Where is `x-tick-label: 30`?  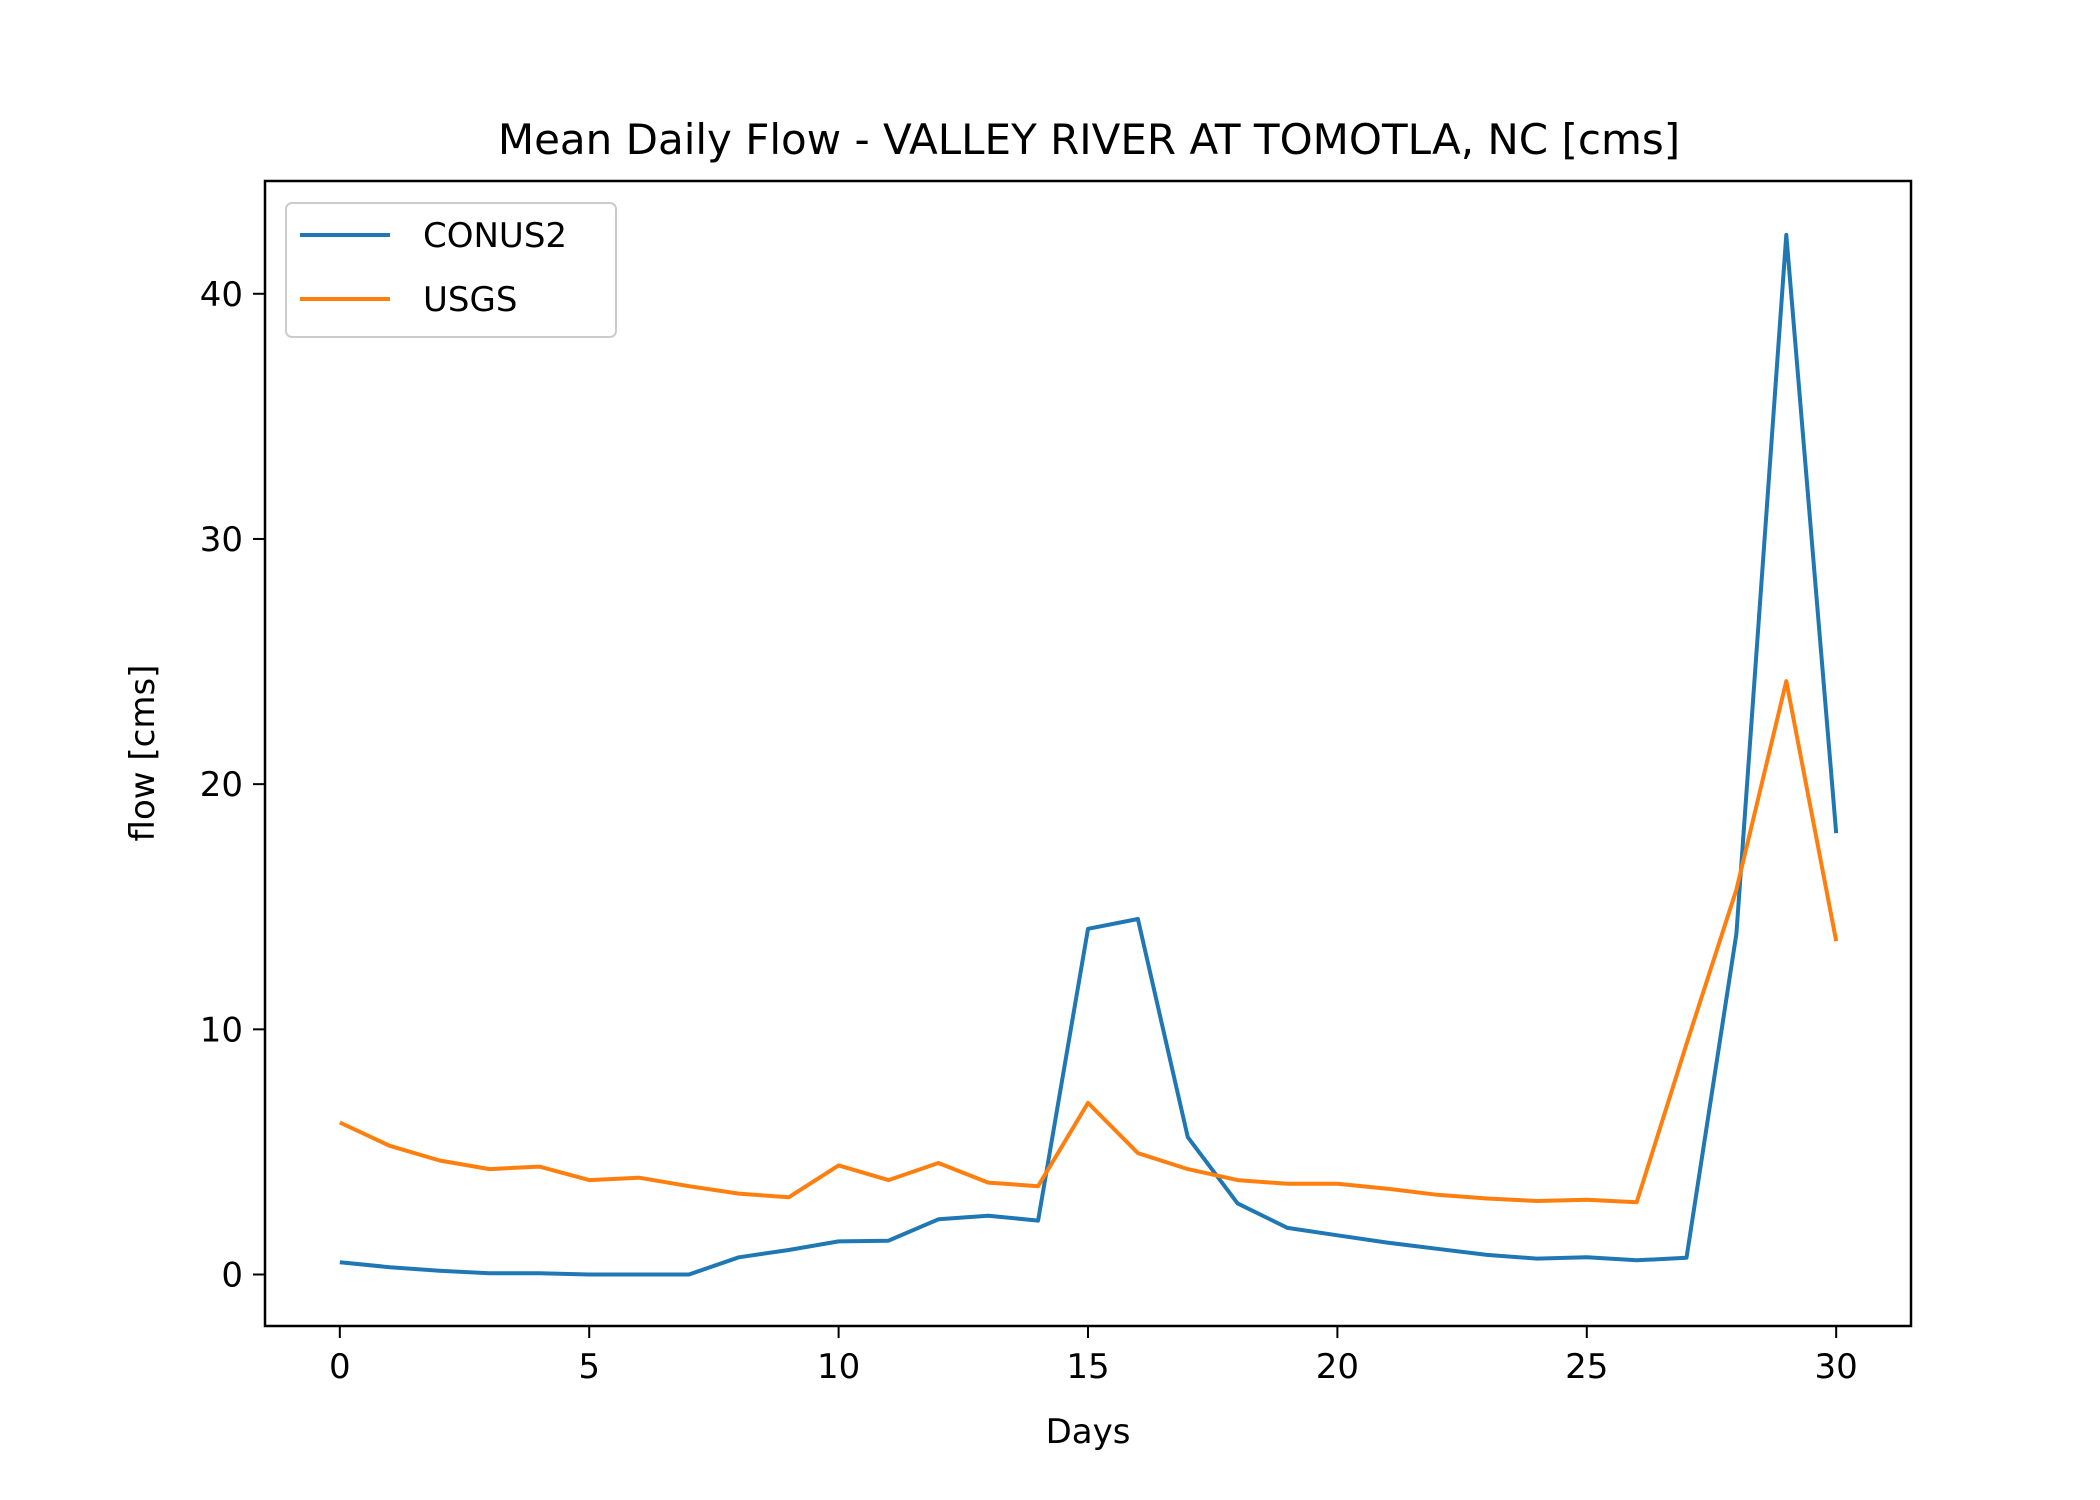 x-tick-label: 30 is located at coordinates (1836, 1367).